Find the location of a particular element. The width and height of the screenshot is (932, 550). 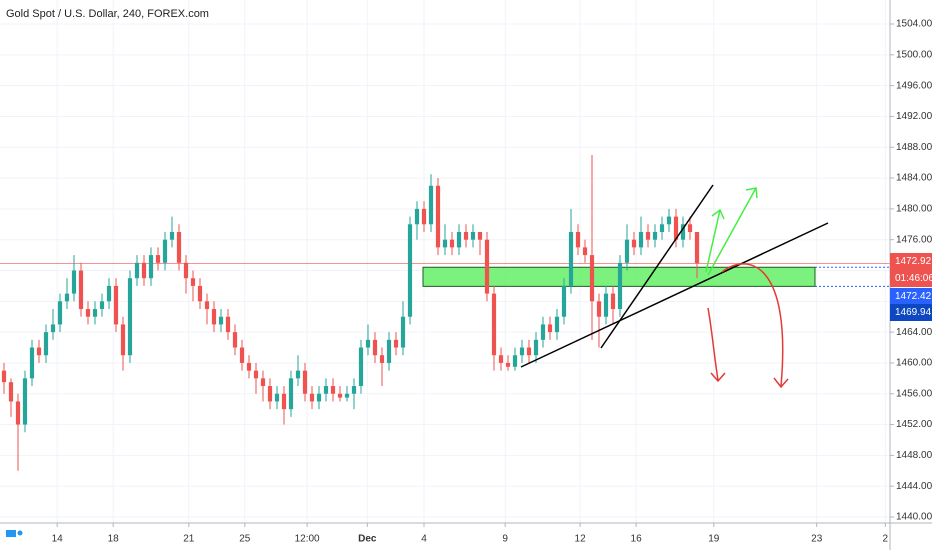

countdown-tag-box is located at coordinates (911, 278).